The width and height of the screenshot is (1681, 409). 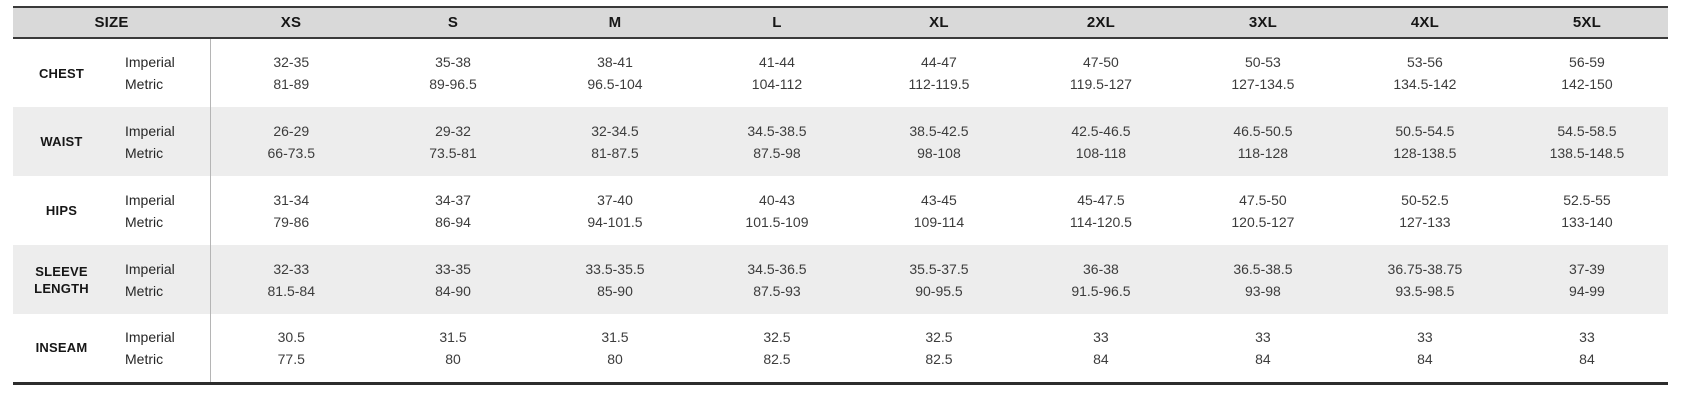 I want to click on chest-s-value: 35-38 89-96.5, so click(x=453, y=72).